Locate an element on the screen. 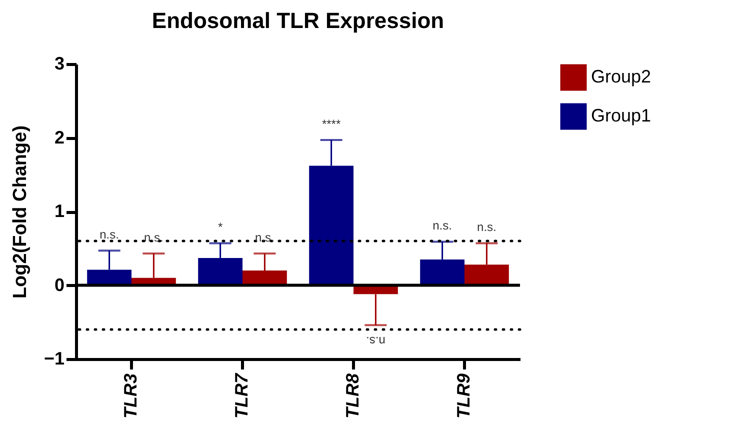  y-tick-label: 1 is located at coordinates (59, 211).